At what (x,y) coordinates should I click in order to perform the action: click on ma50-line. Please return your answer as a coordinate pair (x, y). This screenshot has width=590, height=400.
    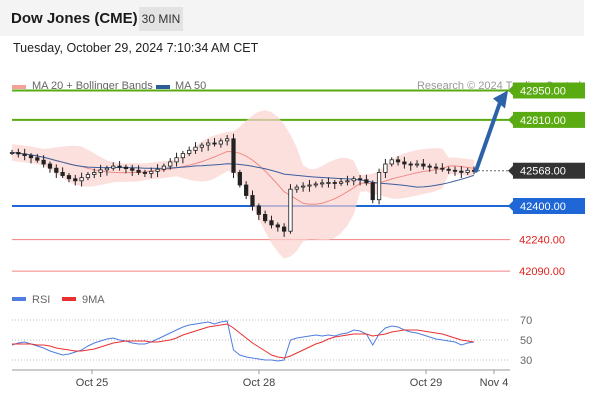
    Looking at the image, I should click on (243, 169).